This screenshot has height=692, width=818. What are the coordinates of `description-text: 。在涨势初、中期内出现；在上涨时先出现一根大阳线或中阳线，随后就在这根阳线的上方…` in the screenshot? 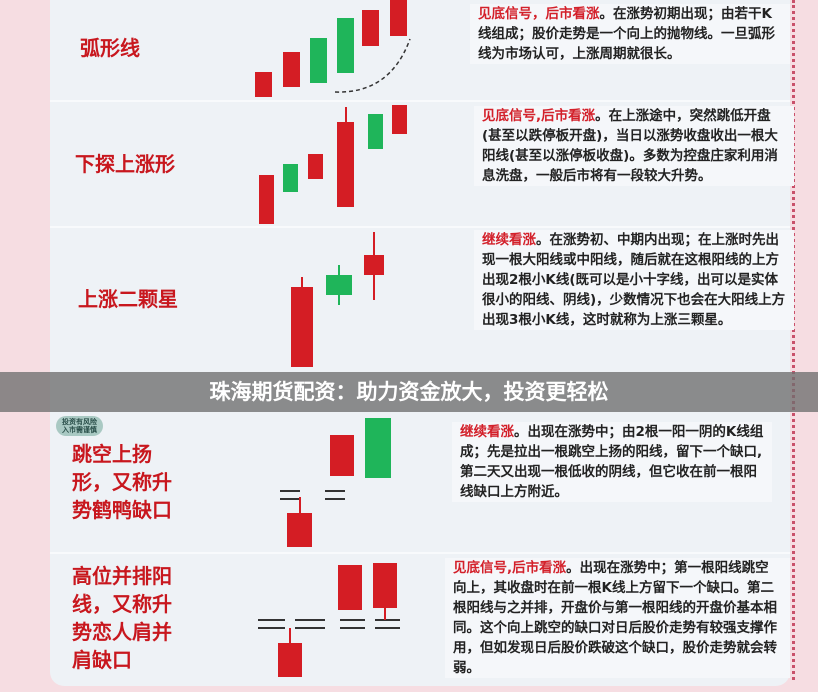 It's located at (634, 280).